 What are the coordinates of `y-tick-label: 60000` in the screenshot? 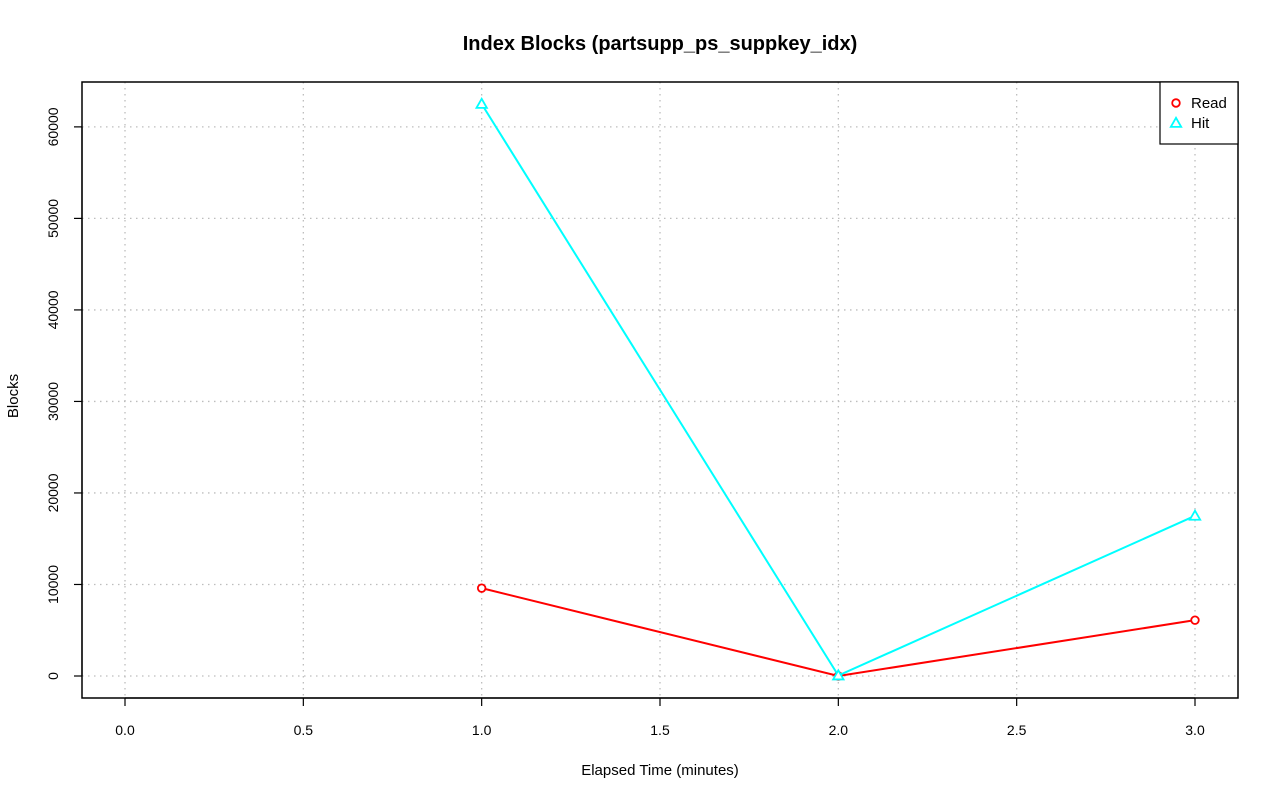 It's located at (53, 126).